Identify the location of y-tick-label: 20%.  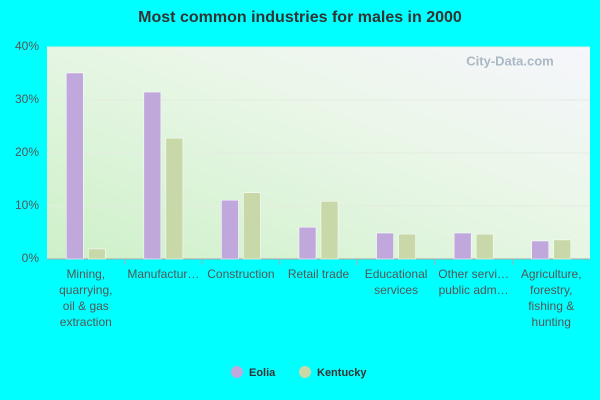
(27, 152).